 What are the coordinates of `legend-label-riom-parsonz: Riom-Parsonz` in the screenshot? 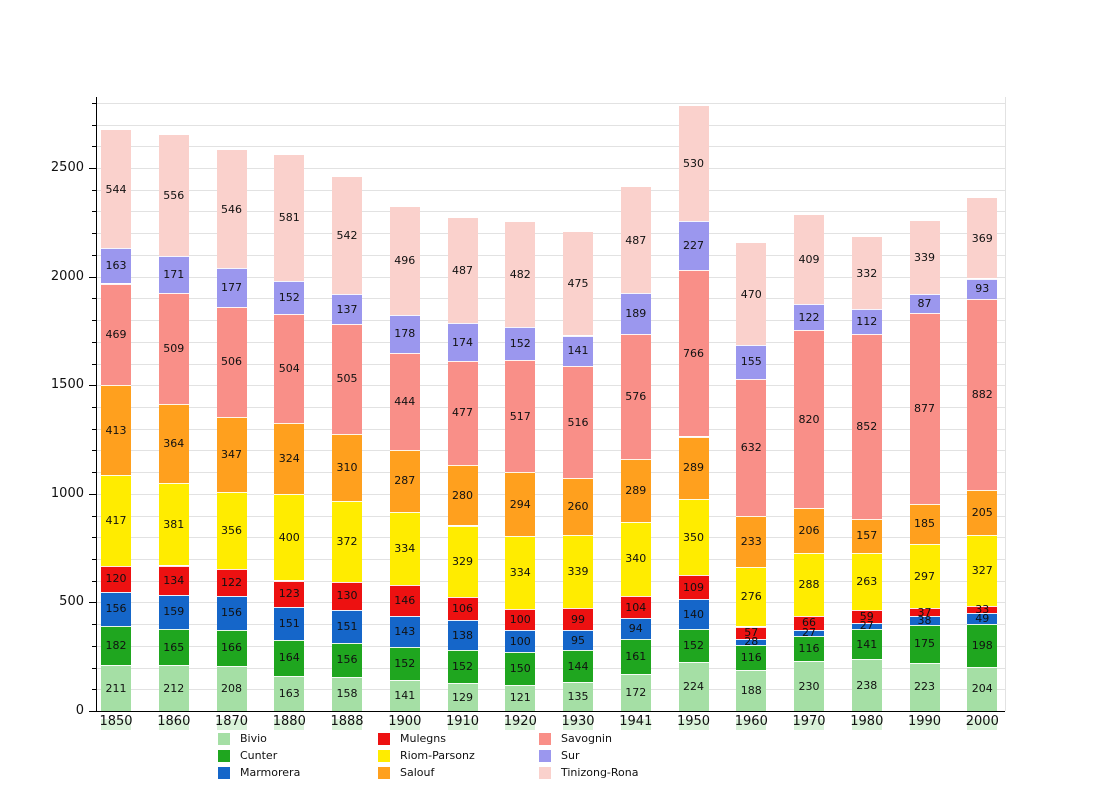 It's located at (437, 755).